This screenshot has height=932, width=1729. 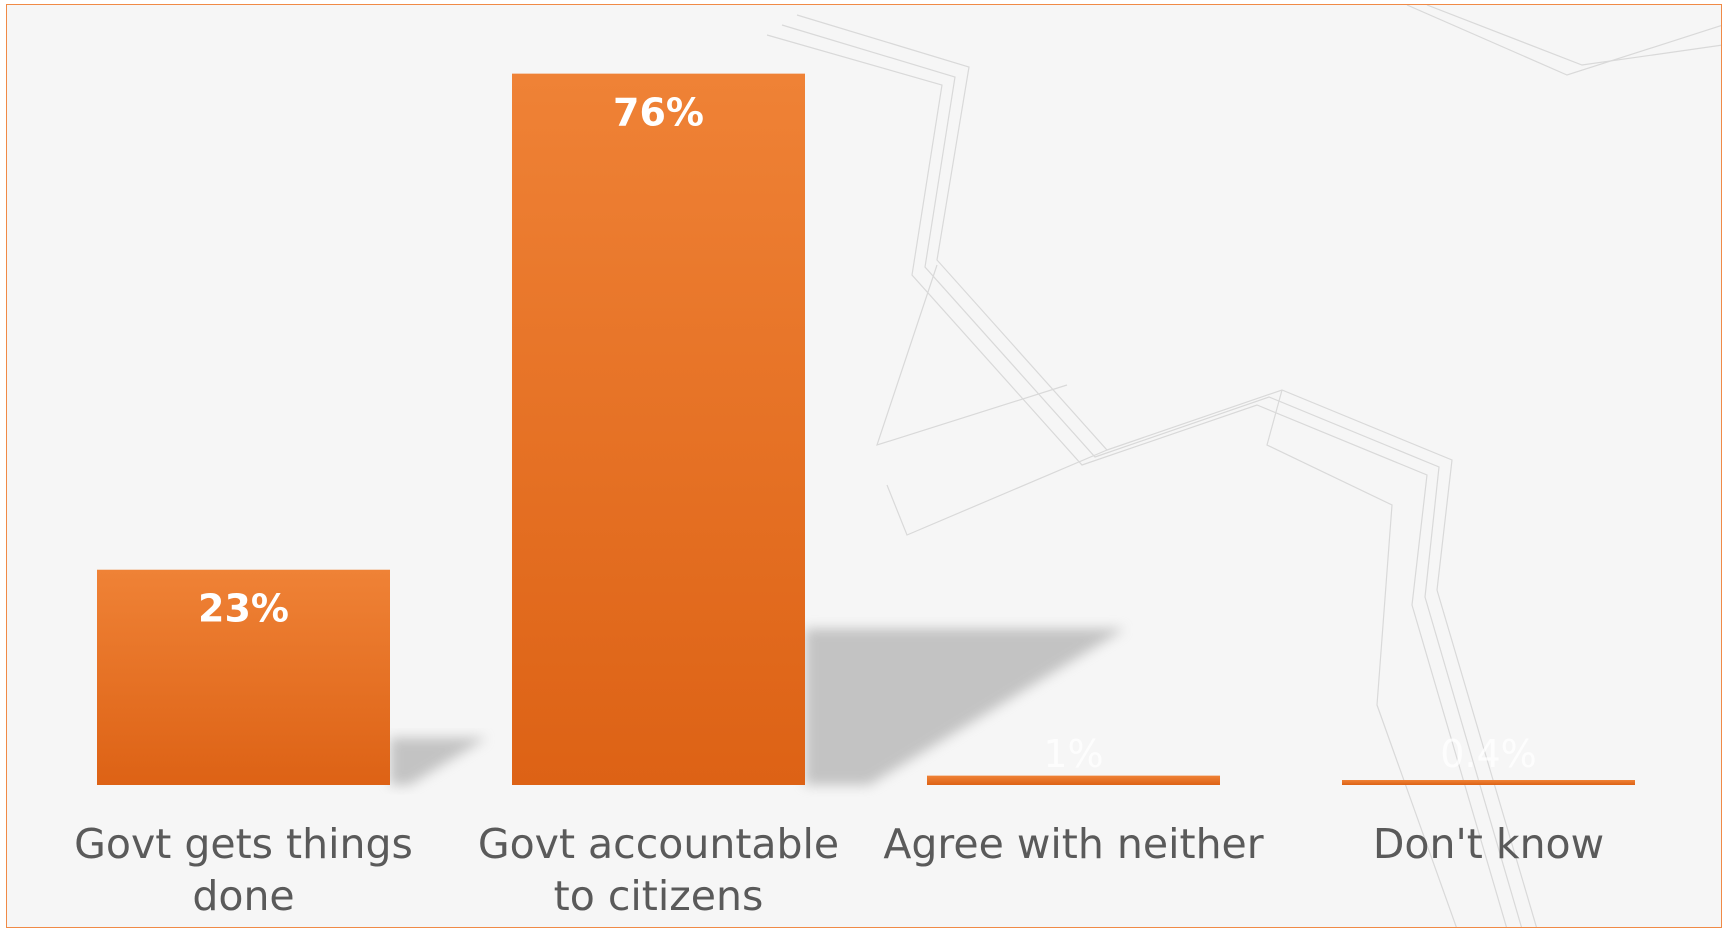 I want to click on category-label: Govt gets things, so click(x=243, y=844).